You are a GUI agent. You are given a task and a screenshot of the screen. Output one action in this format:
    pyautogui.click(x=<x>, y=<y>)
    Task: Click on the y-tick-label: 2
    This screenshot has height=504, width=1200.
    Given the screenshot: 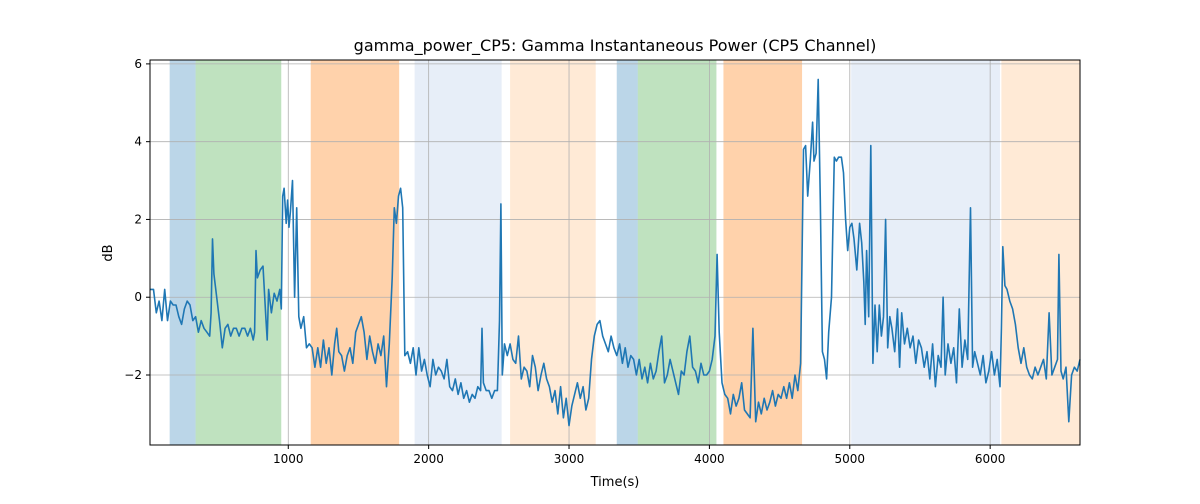 What is the action you would take?
    pyautogui.click(x=138, y=219)
    